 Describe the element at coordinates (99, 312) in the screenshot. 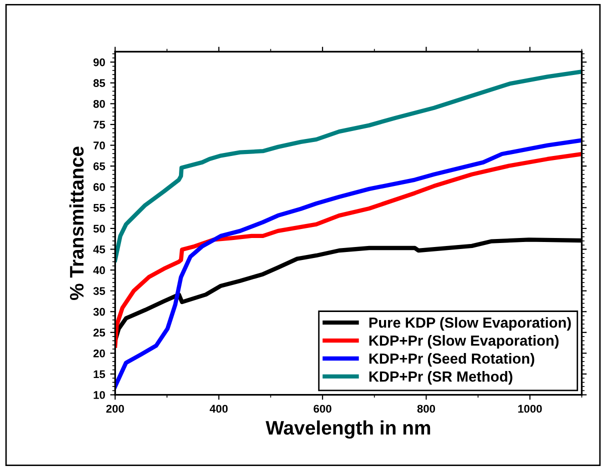

I see `y-tick-label: 30` at that location.